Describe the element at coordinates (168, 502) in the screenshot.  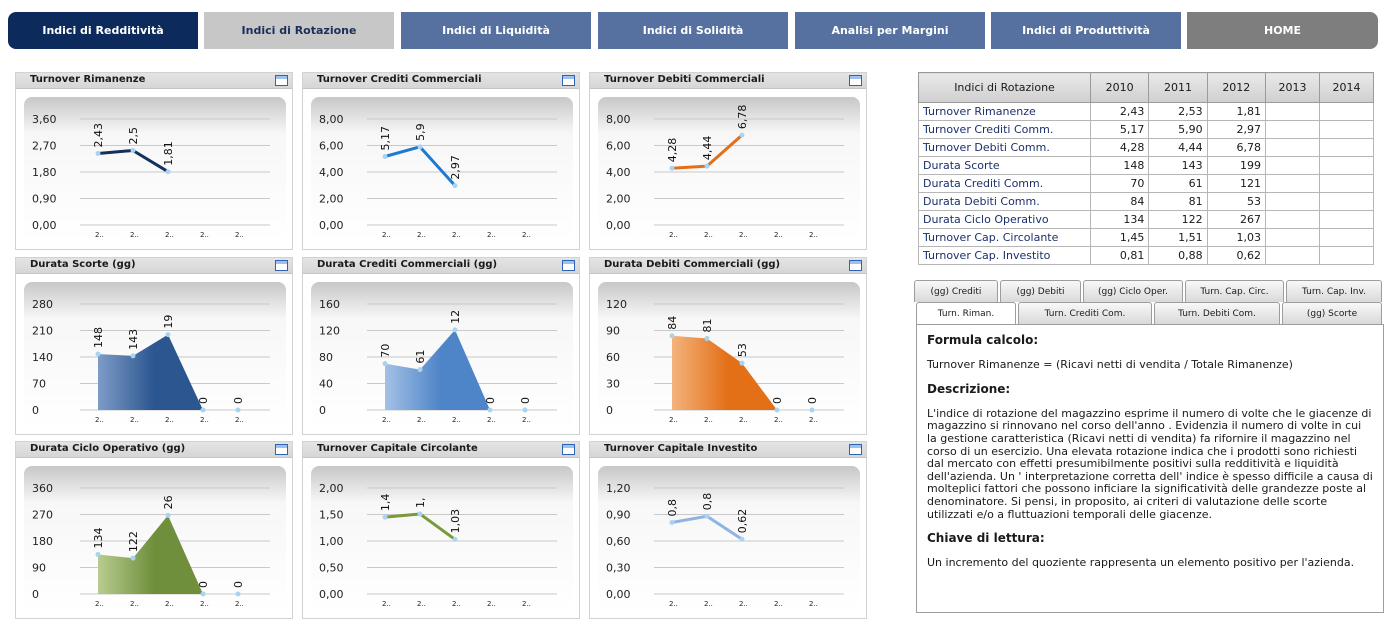
I see `data-label: 26` at that location.